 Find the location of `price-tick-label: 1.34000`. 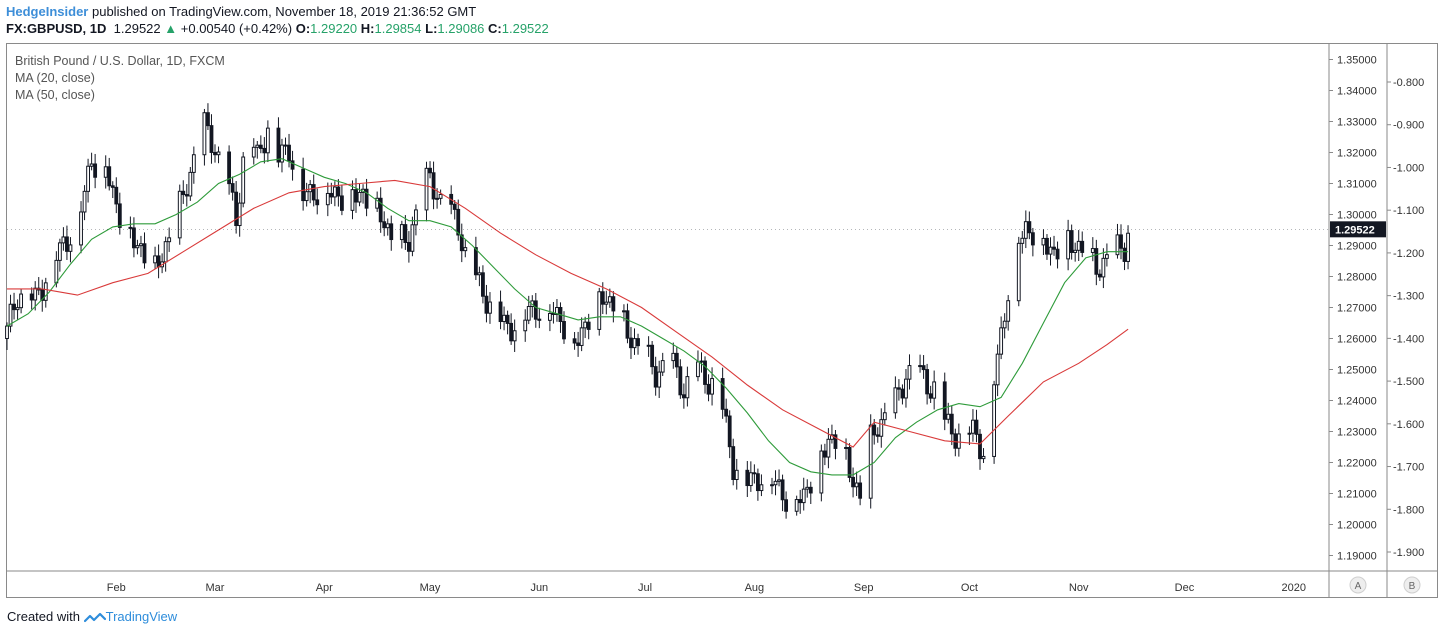

price-tick-label: 1.34000 is located at coordinates (1357, 92).